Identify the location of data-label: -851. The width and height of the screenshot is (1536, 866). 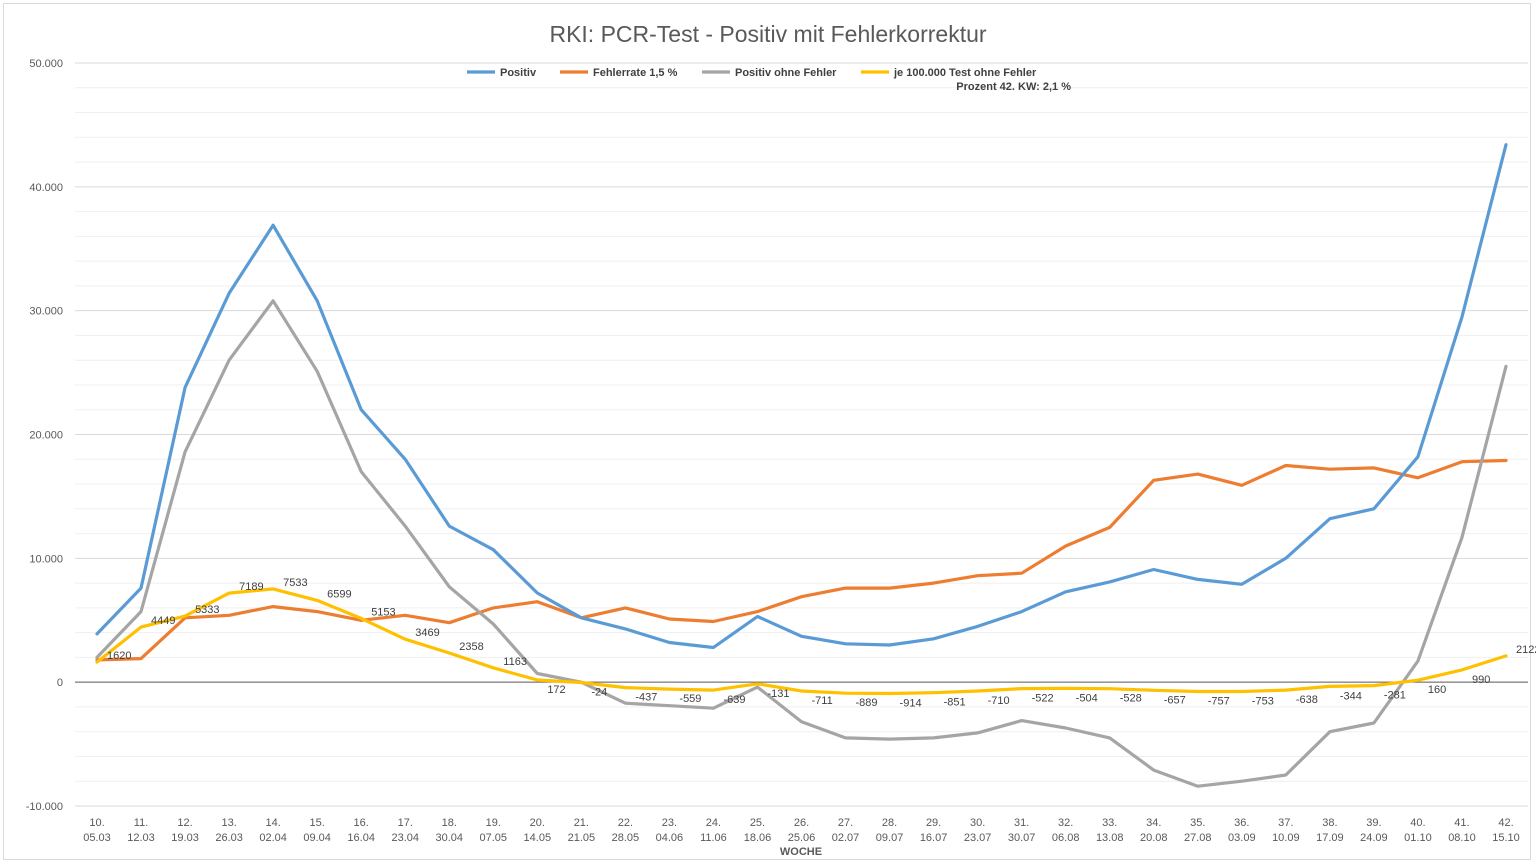
(955, 703).